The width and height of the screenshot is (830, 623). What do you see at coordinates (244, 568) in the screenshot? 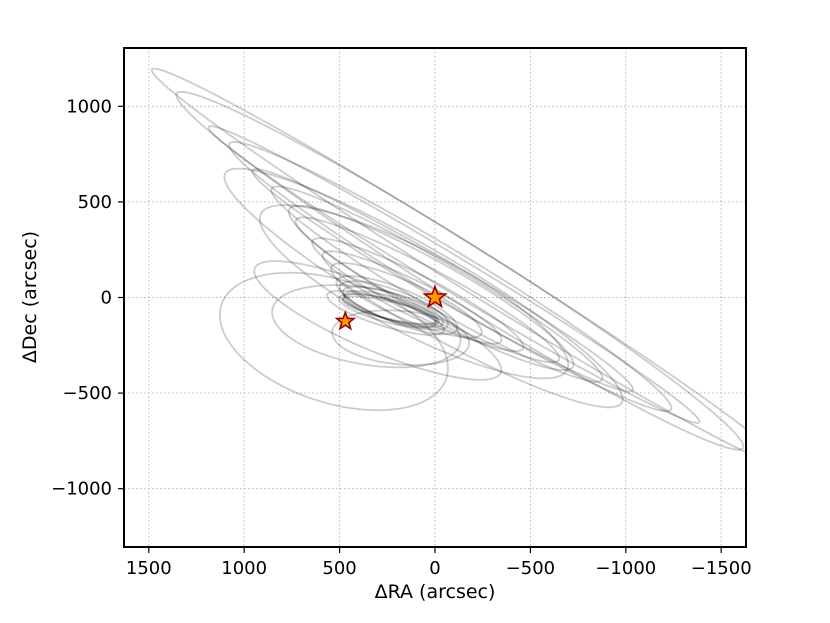
I see `x-tick-label: 1000` at bounding box center [244, 568].